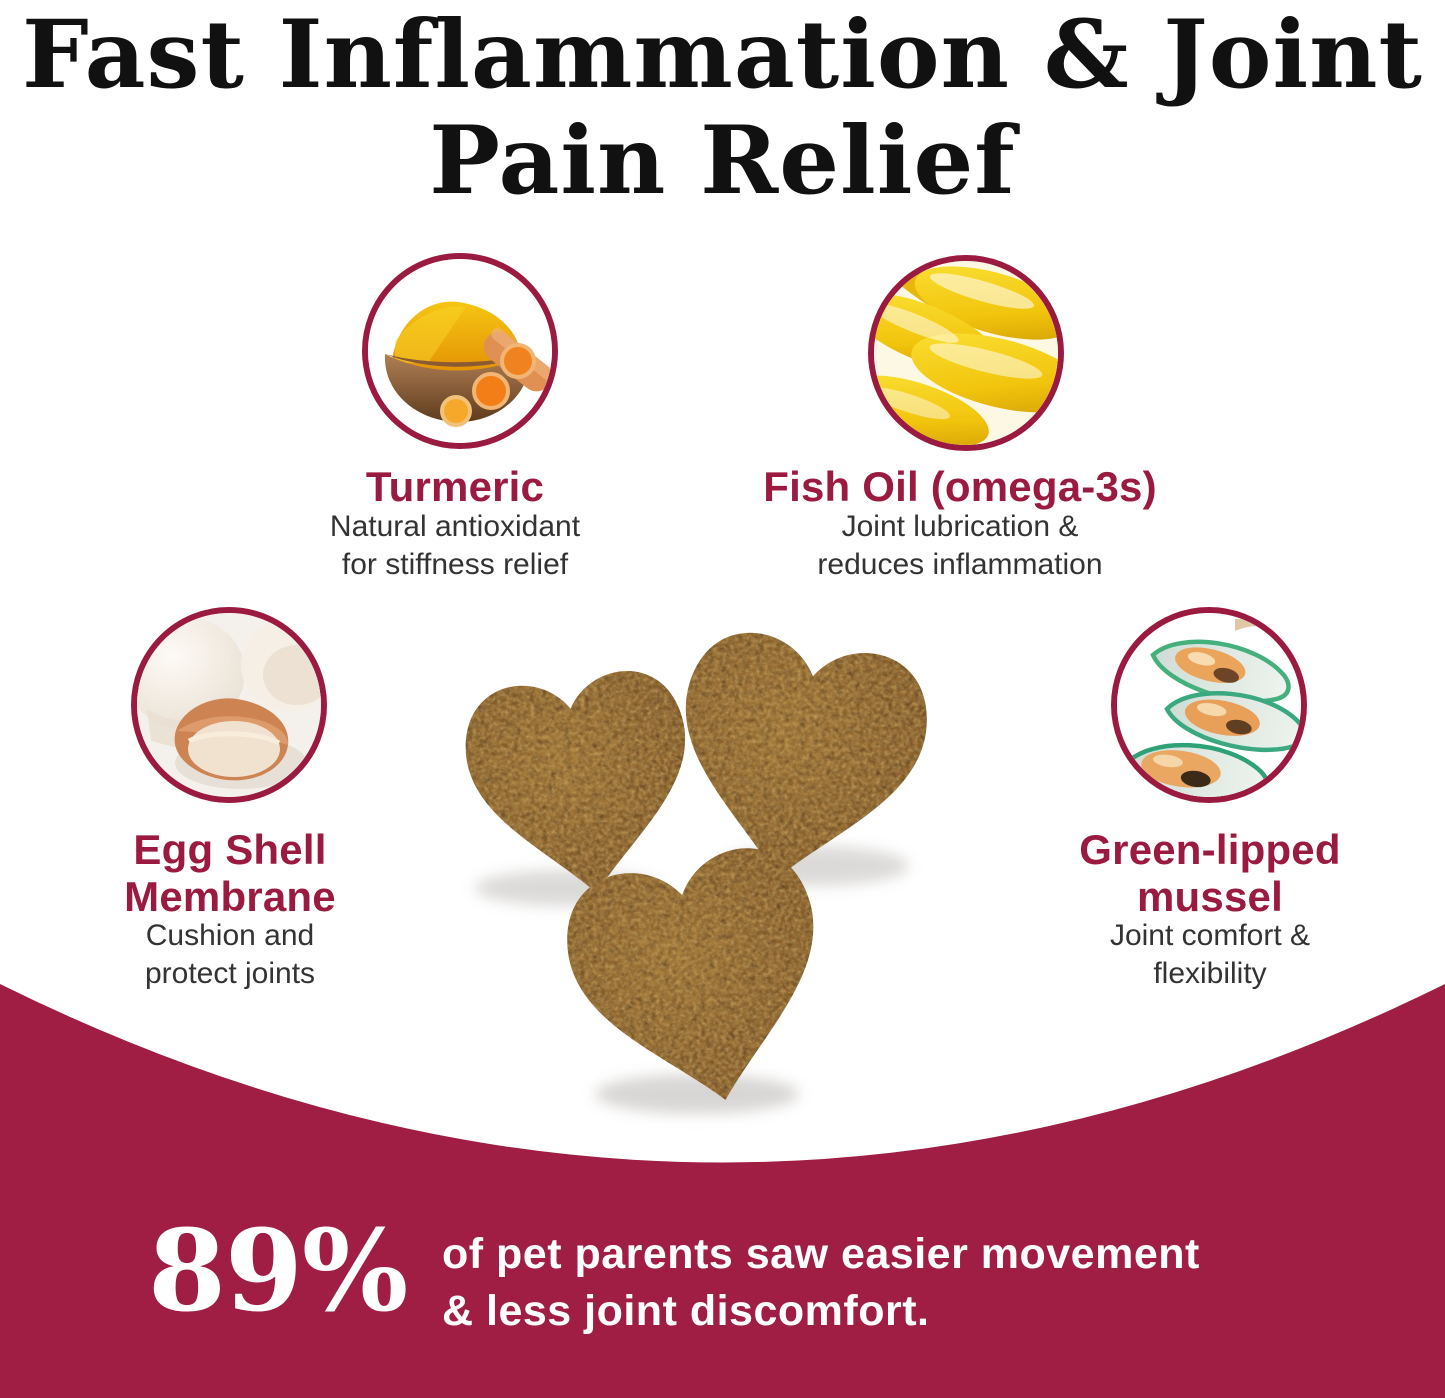 This screenshot has height=1398, width=1445. I want to click on egg-shell-description: Cushion and protect joints, so click(230, 955).